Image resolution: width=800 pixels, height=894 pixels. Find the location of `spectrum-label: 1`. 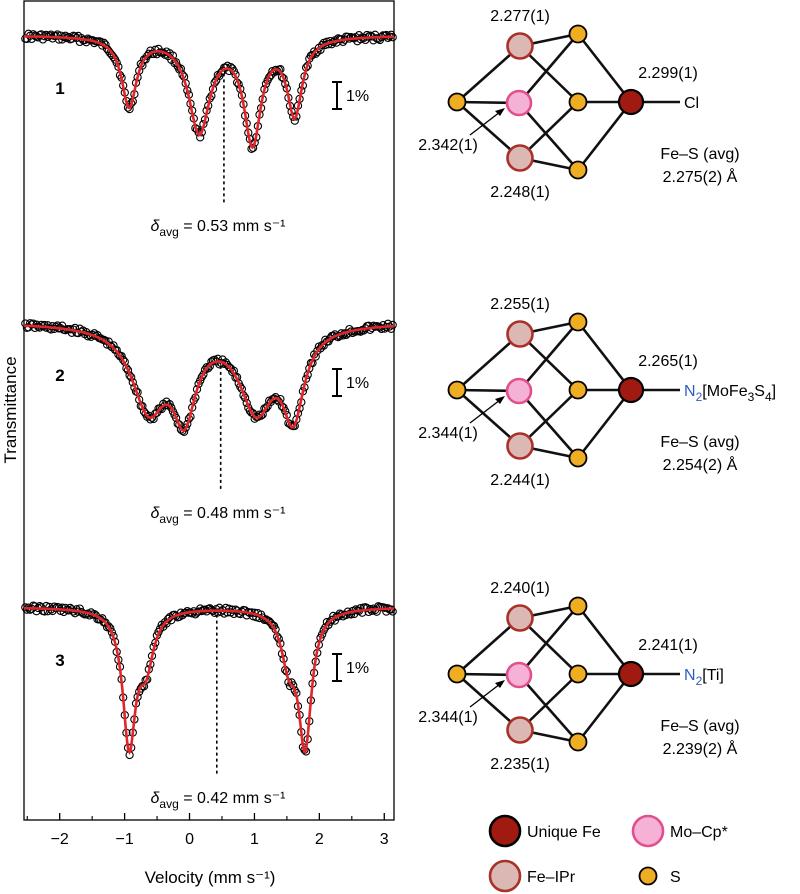

spectrum-label: 1 is located at coordinates (59, 88).